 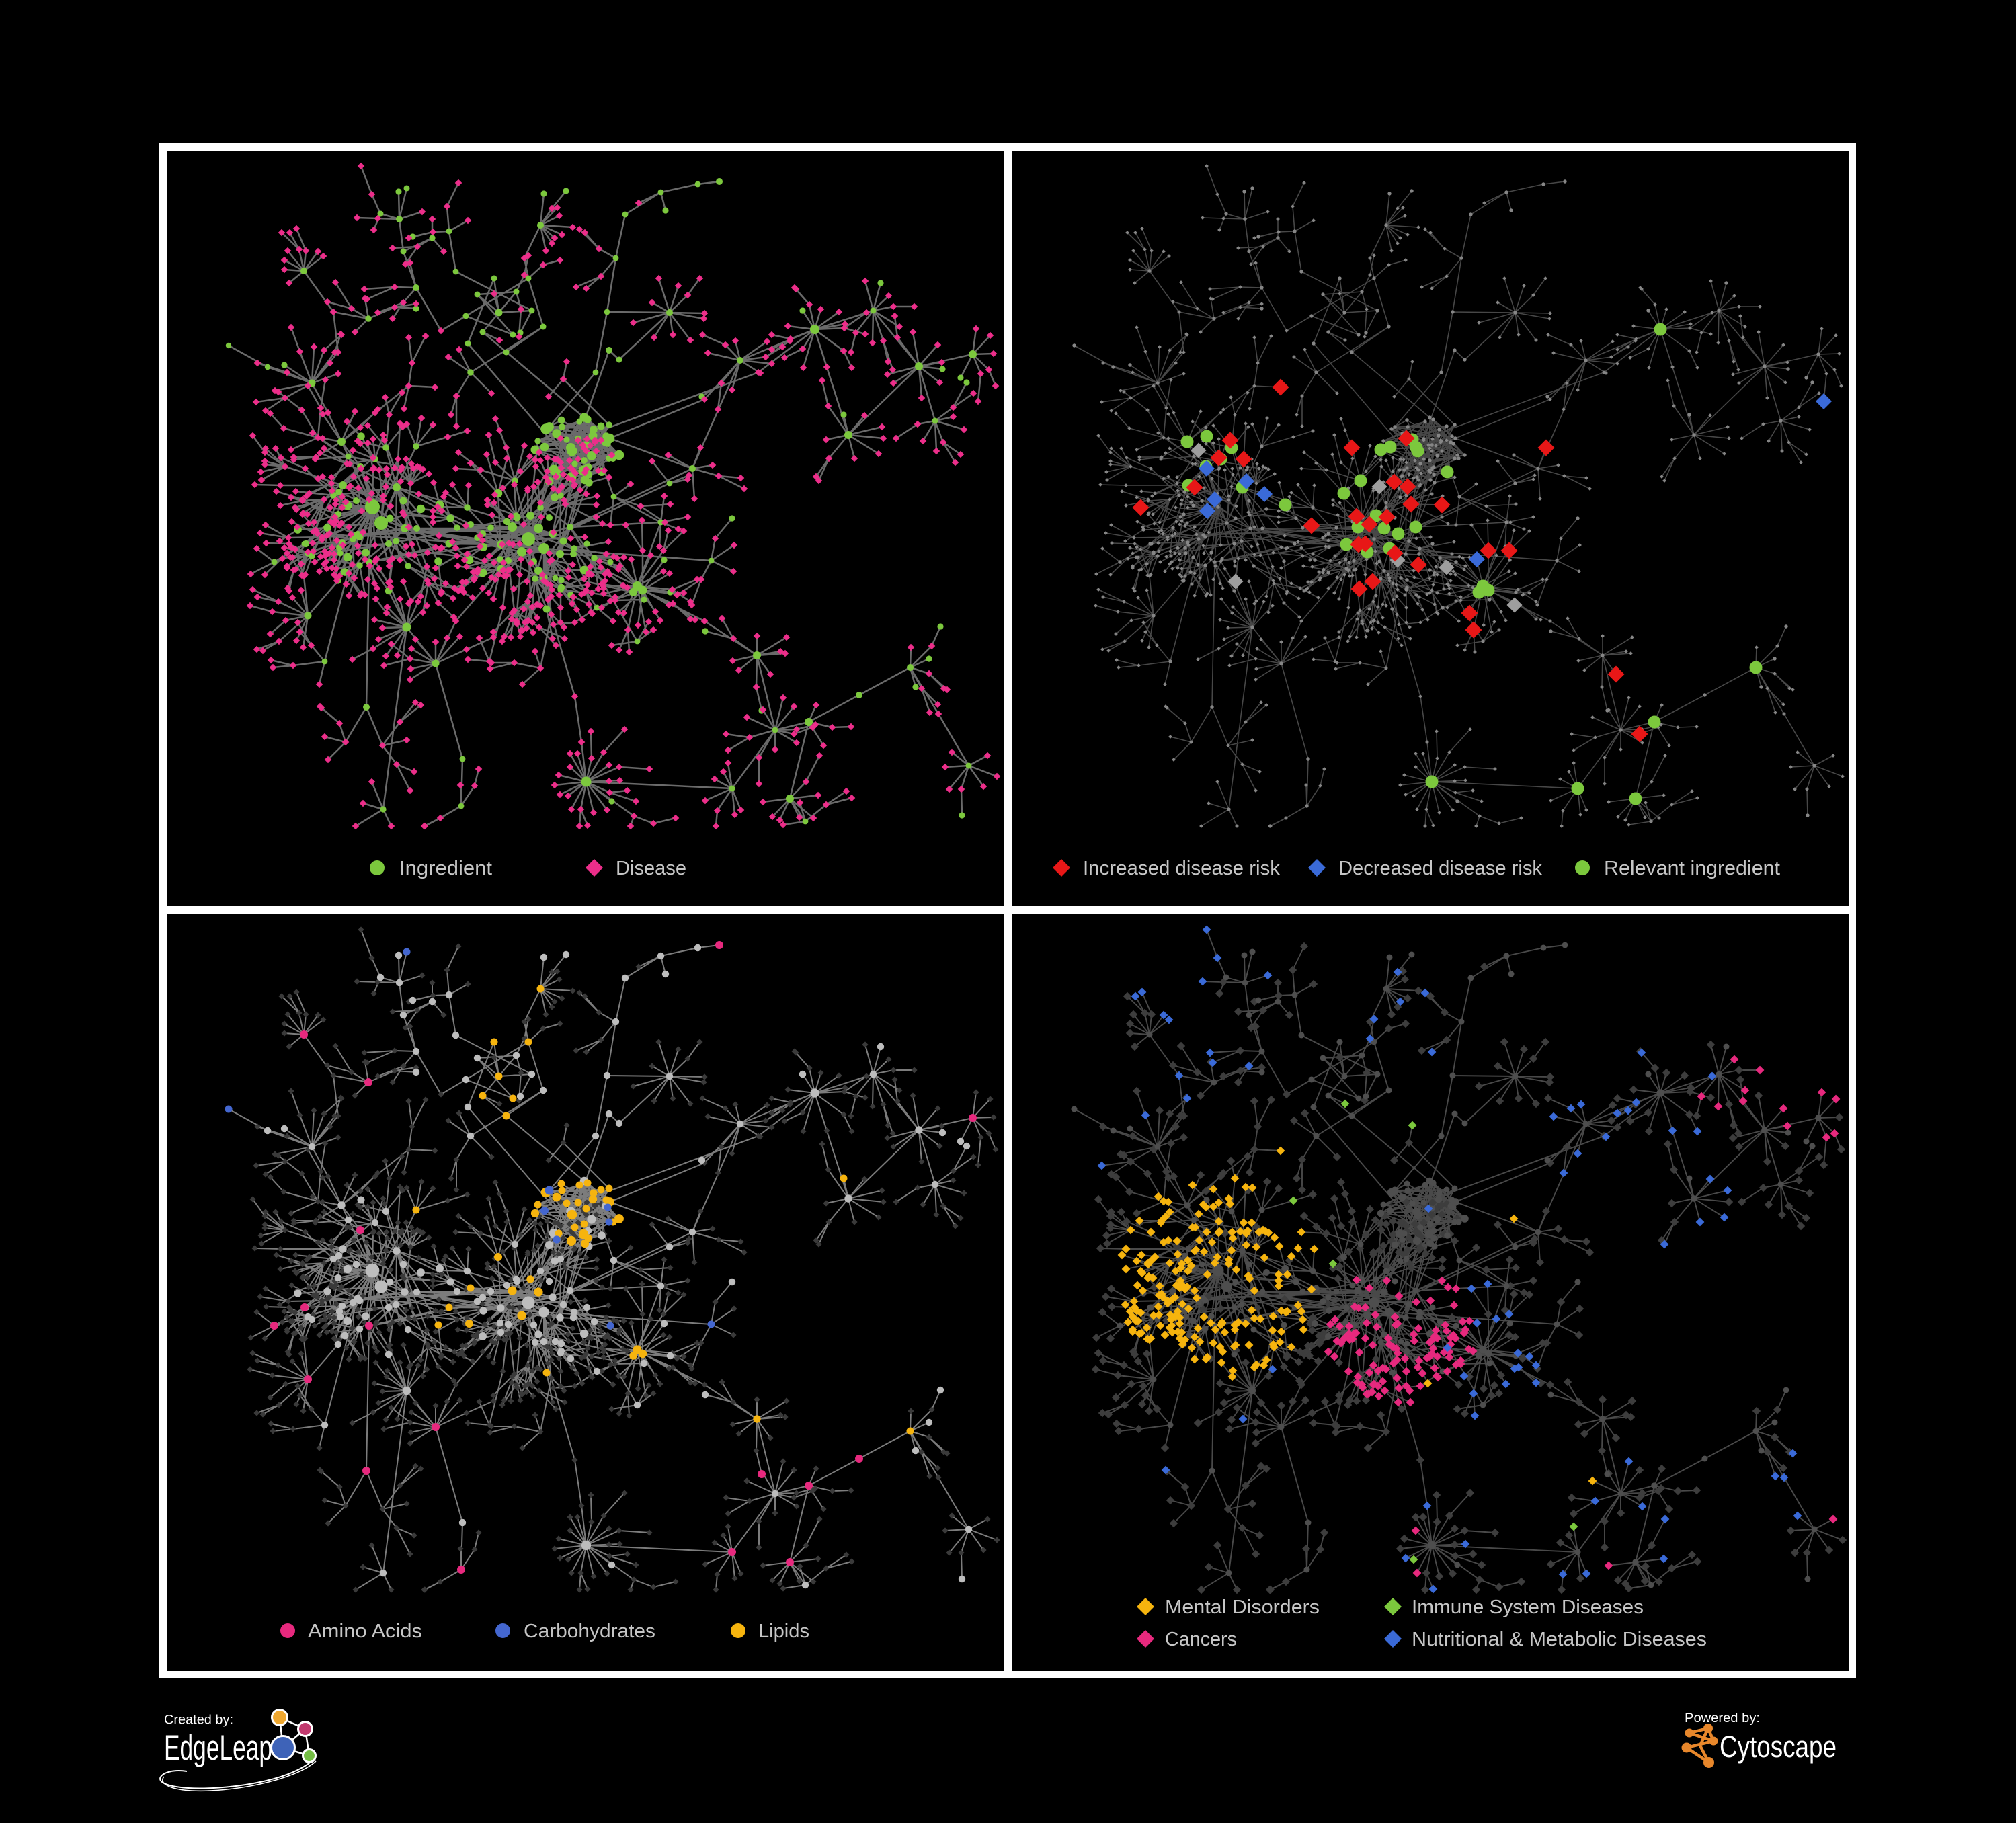 What do you see at coordinates (1440, 868) in the screenshot?
I see `svg-text: Decreased disease risk` at bounding box center [1440, 868].